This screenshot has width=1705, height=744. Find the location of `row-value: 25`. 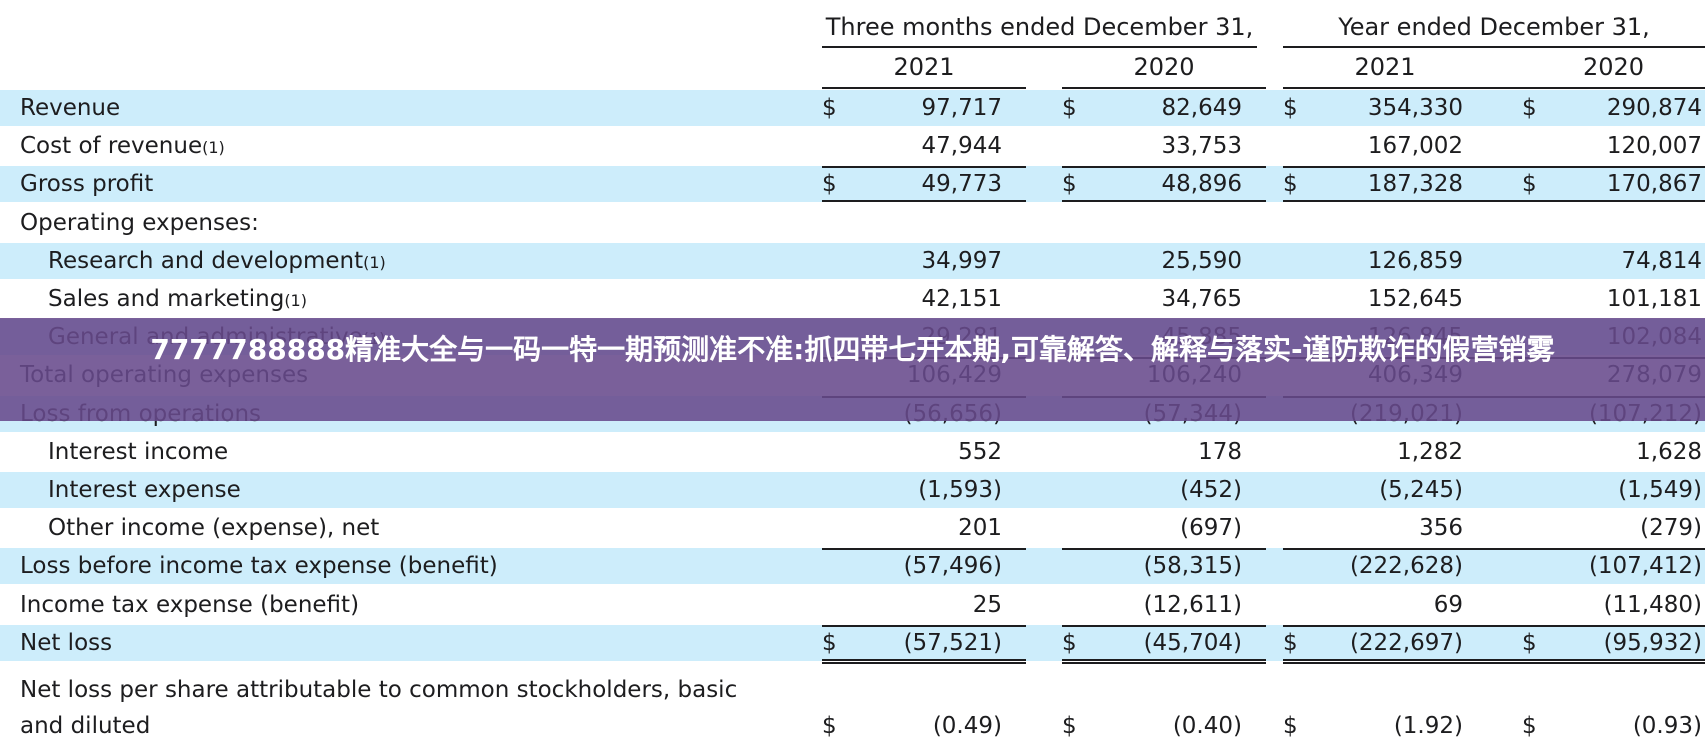

row-value: 25 is located at coordinates (987, 605).